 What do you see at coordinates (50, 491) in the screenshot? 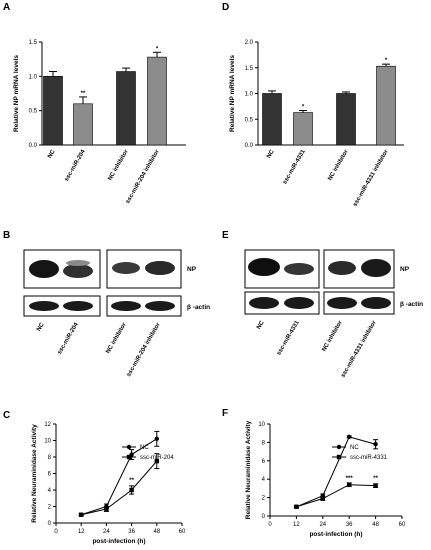
I see `y-tick-label: 4` at bounding box center [50, 491].